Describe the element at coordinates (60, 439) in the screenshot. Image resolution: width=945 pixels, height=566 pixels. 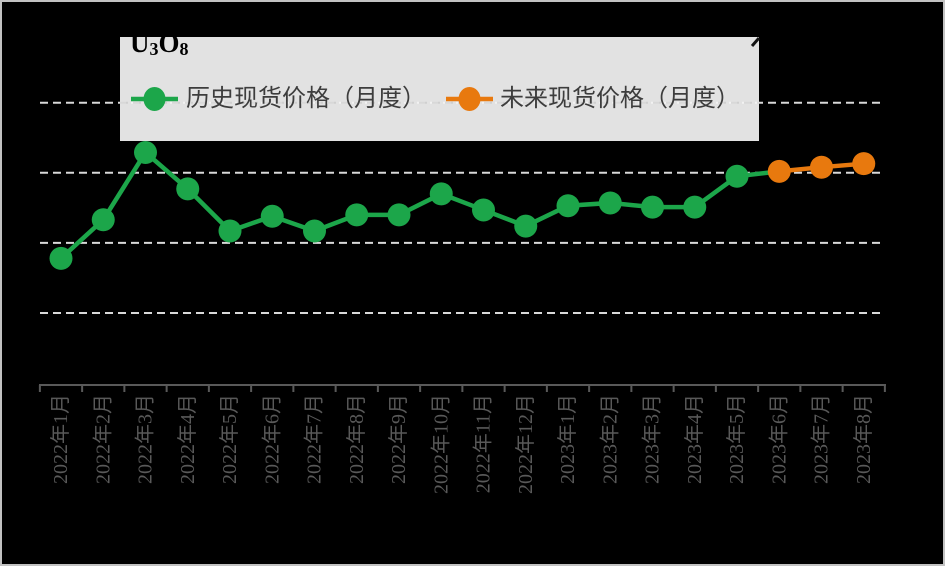
I see `x-tick-label: 2022年1月` at that location.